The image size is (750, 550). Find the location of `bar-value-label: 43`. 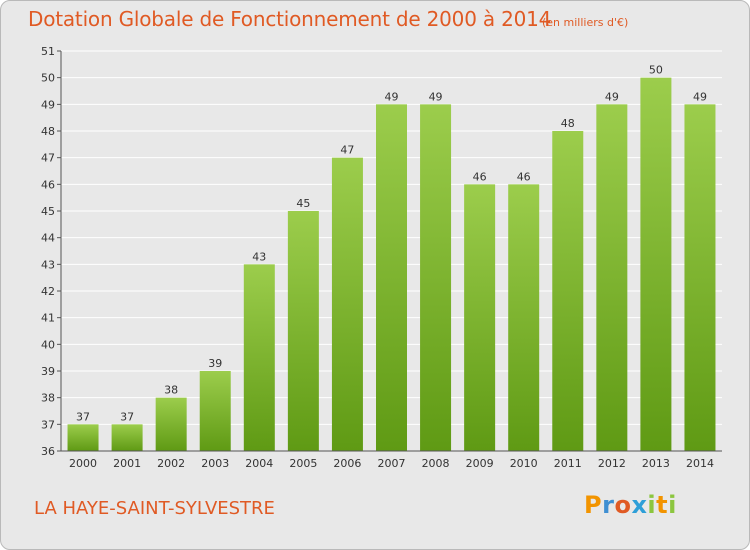

bar-value-label: 43 is located at coordinates (259, 256).